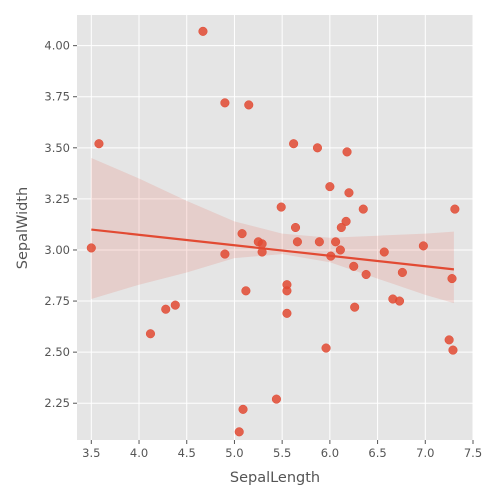 This screenshot has height=500, width=500. Describe the element at coordinates (377, 453) in the screenshot. I see `x-tick-label-6: 6.5` at that location.